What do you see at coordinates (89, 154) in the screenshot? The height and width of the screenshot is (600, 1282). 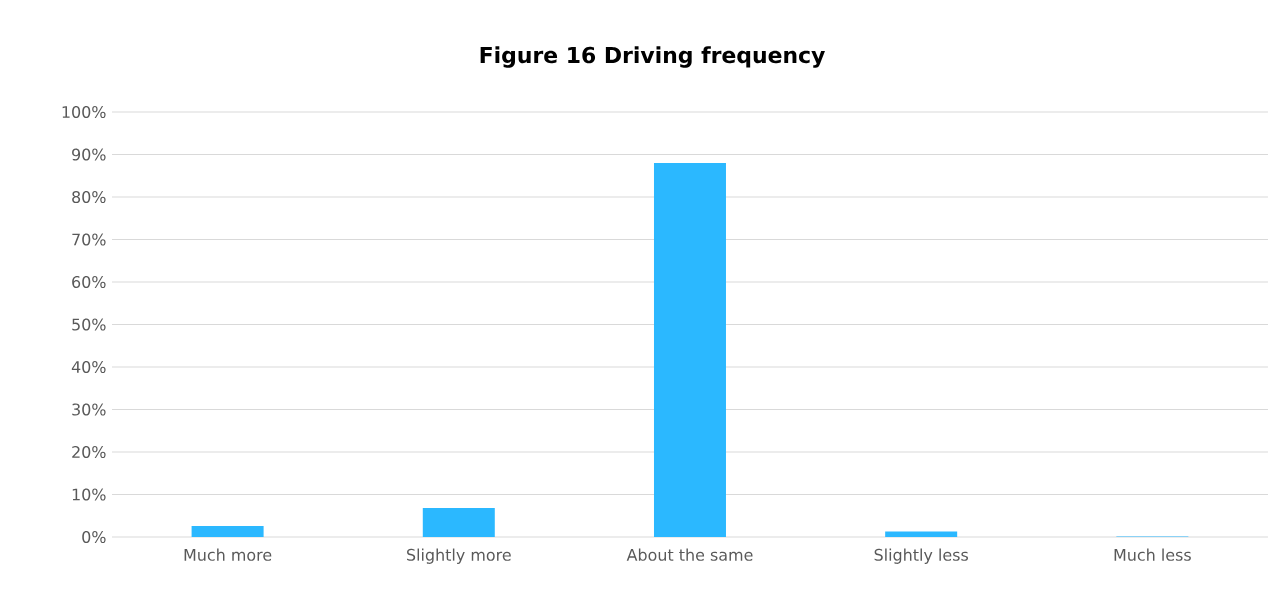 I see `y-tick-label: 90%` at bounding box center [89, 154].